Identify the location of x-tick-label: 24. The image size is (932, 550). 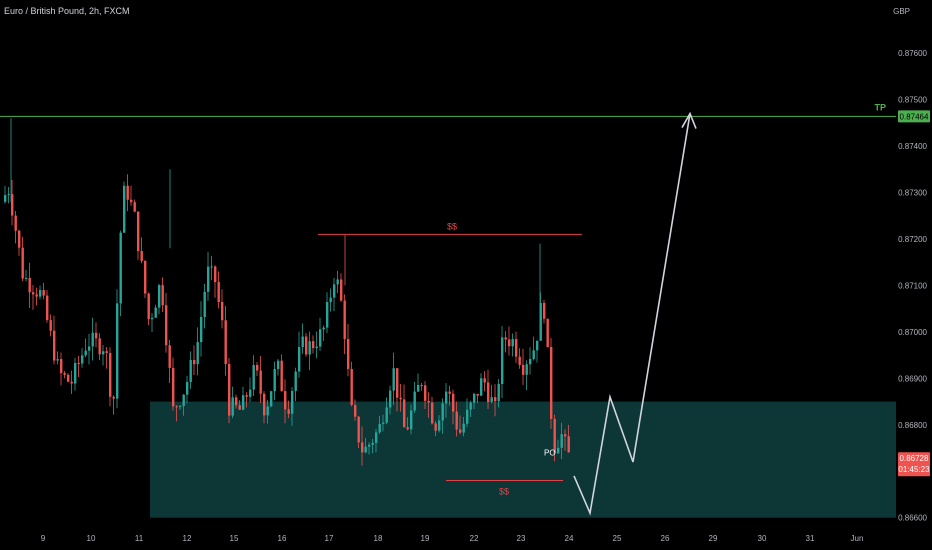
(569, 538).